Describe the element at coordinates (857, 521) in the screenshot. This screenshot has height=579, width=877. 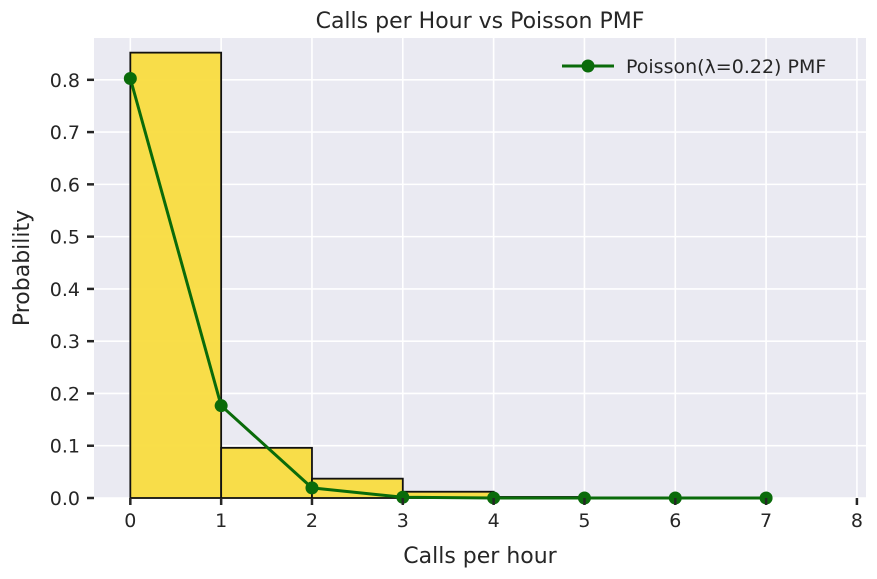
I see `x-tick-label: 8` at that location.